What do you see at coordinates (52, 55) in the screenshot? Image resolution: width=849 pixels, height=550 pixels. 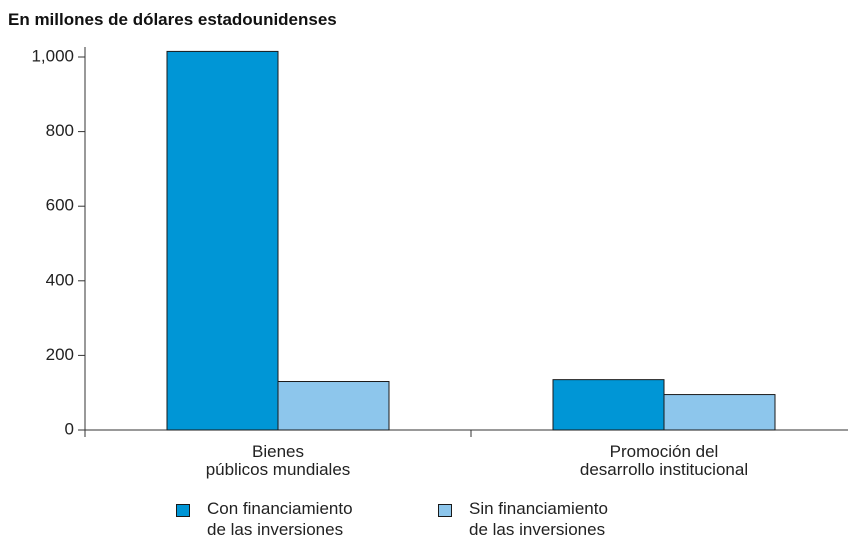 I see `y-tick-label: 1,000` at bounding box center [52, 55].